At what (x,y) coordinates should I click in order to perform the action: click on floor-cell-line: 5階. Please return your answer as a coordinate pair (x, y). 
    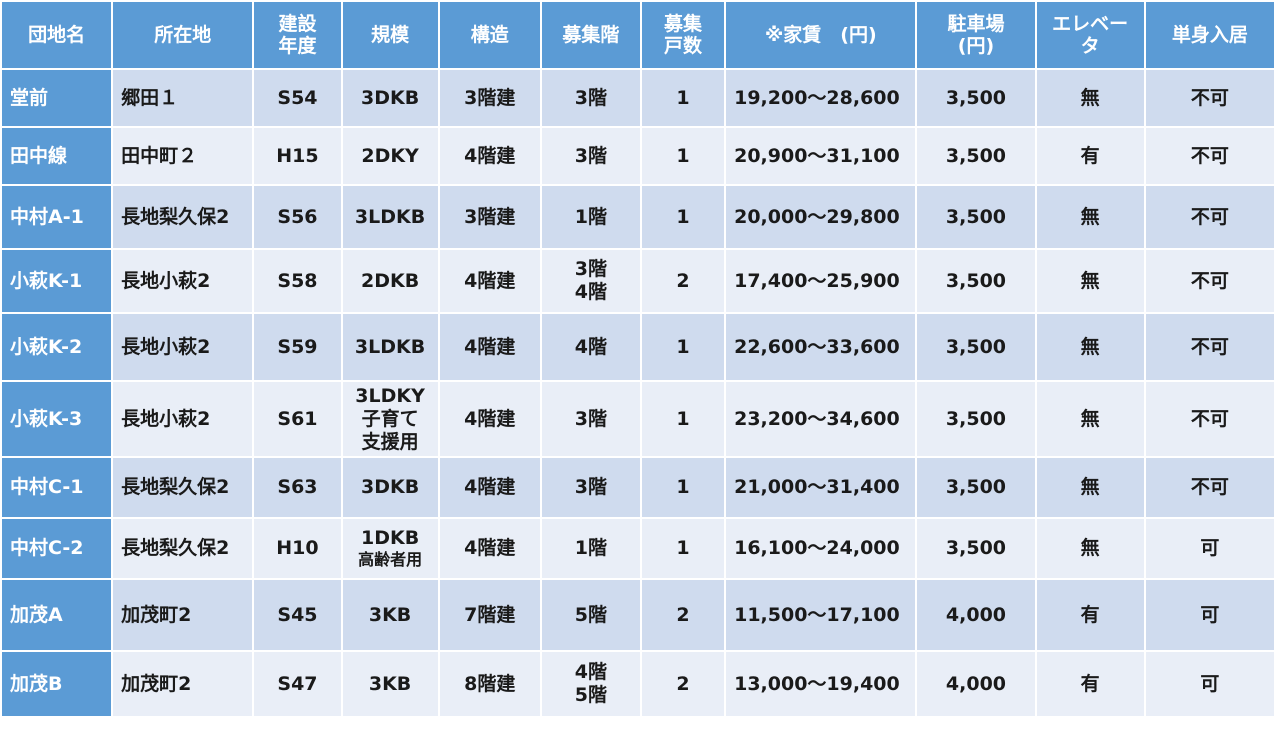
    Looking at the image, I should click on (590, 614).